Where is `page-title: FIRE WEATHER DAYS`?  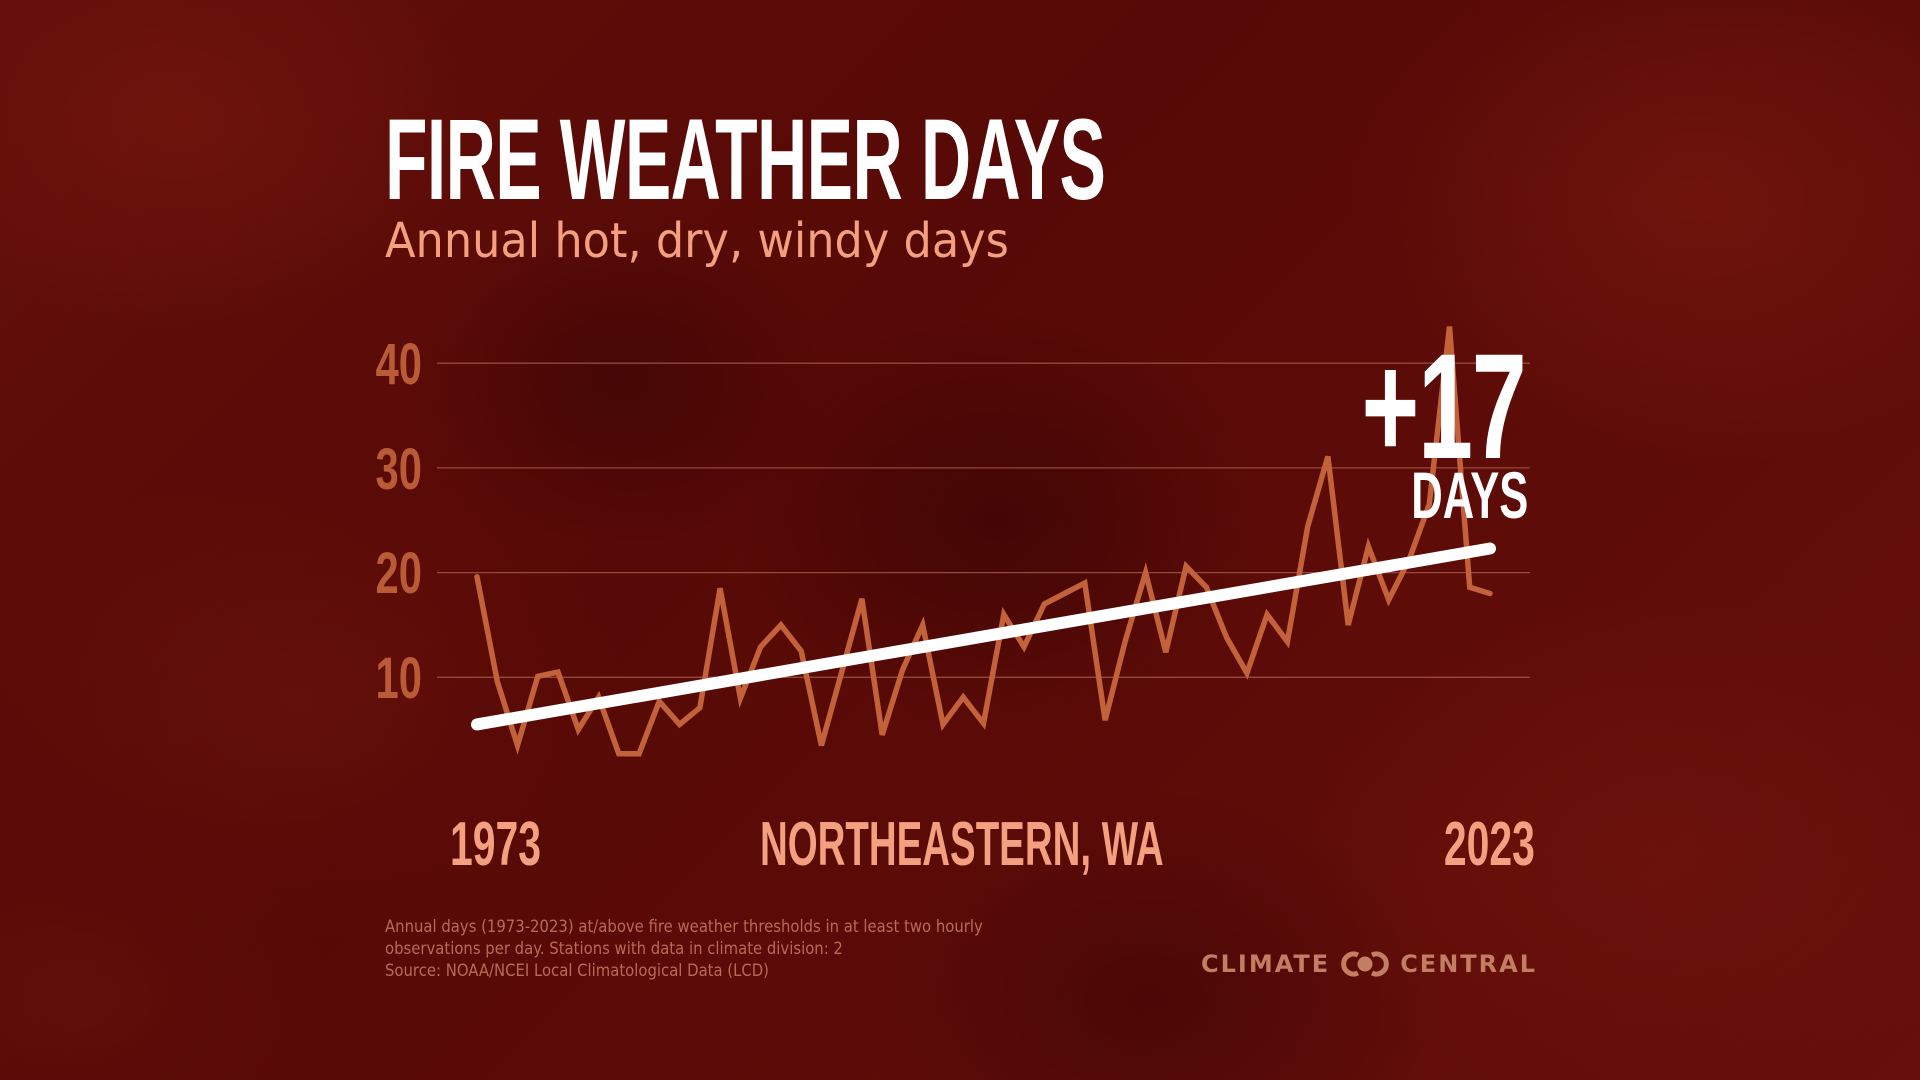
page-title: FIRE WEATHER DAYS is located at coordinates (745, 160).